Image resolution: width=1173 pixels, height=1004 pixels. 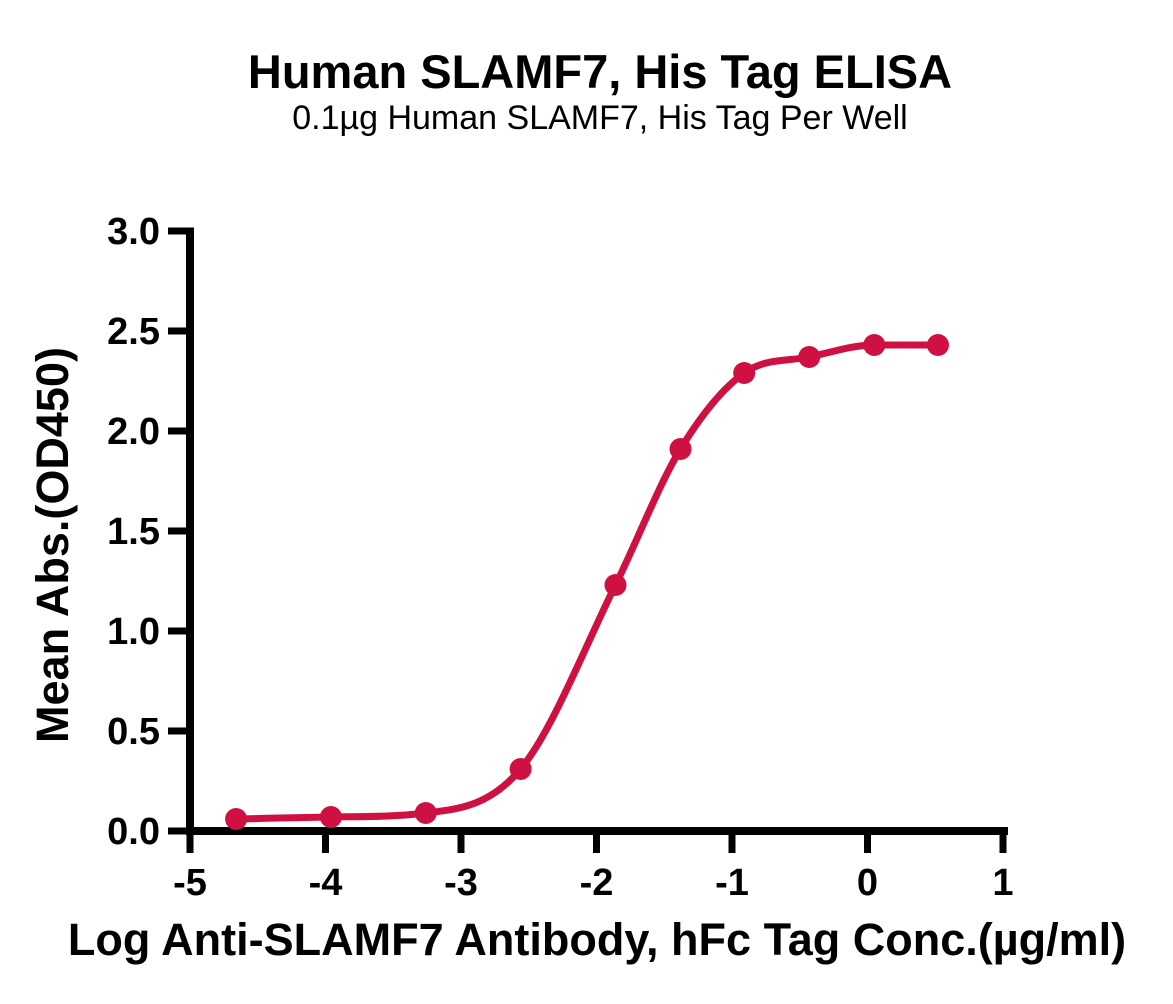 What do you see at coordinates (1002, 883) in the screenshot?
I see `x-tick-label: 1` at bounding box center [1002, 883].